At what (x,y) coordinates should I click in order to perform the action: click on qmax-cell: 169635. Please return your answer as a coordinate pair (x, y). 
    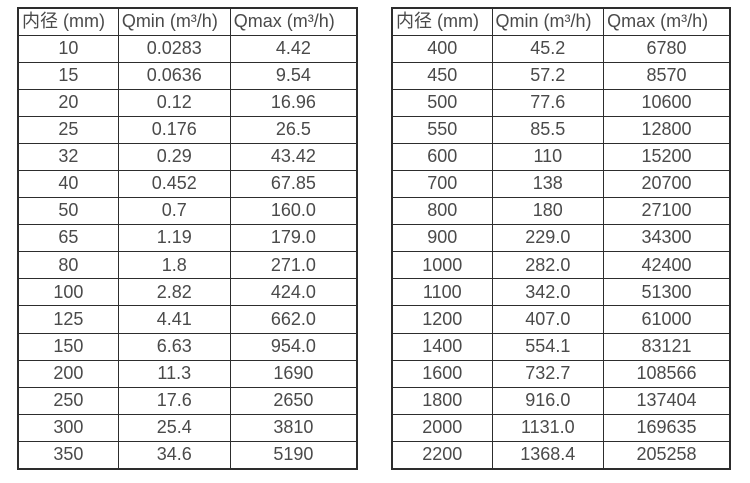
    Looking at the image, I should click on (667, 427).